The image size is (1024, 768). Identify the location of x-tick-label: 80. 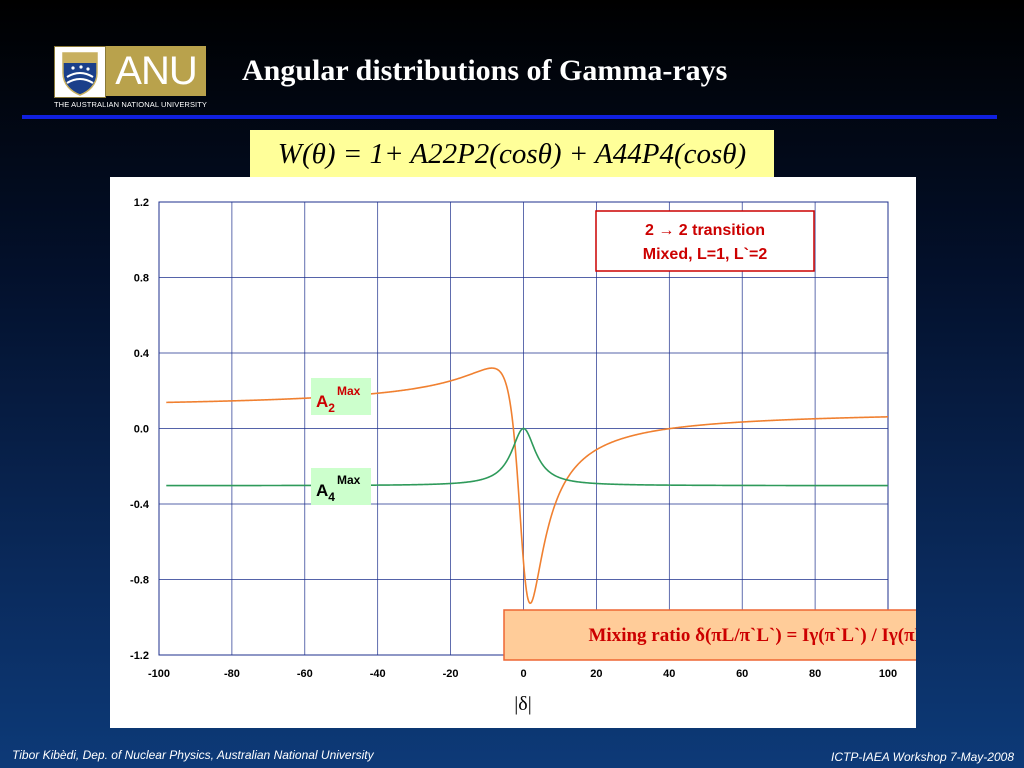
(815, 674).